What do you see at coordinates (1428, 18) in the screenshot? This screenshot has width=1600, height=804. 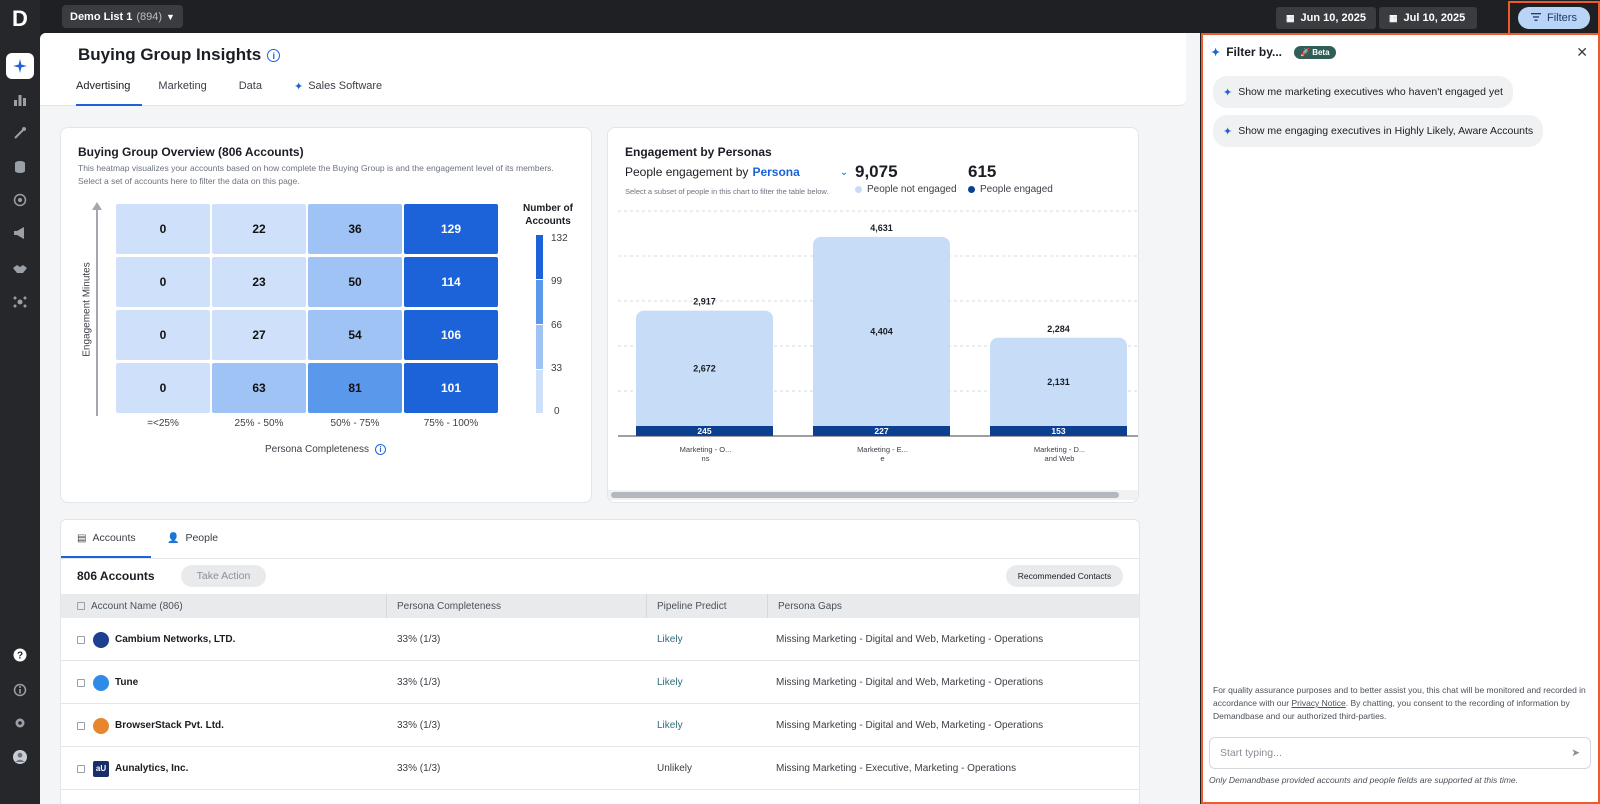 I see `end-date-picker: ▦ Jul 10, 2025` at bounding box center [1428, 18].